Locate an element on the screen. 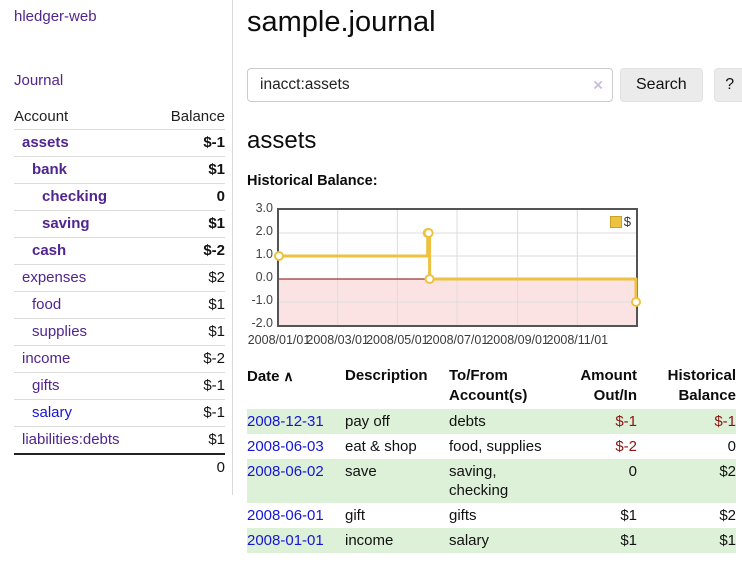 This screenshot has height=582, width=742. register-amount: $-2 is located at coordinates (626, 446).